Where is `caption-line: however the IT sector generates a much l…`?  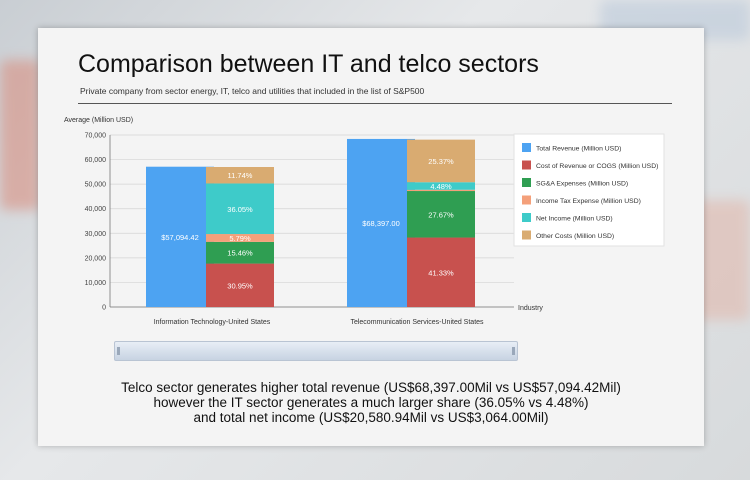 caption-line: however the IT sector generates a much l… is located at coordinates (371, 402).